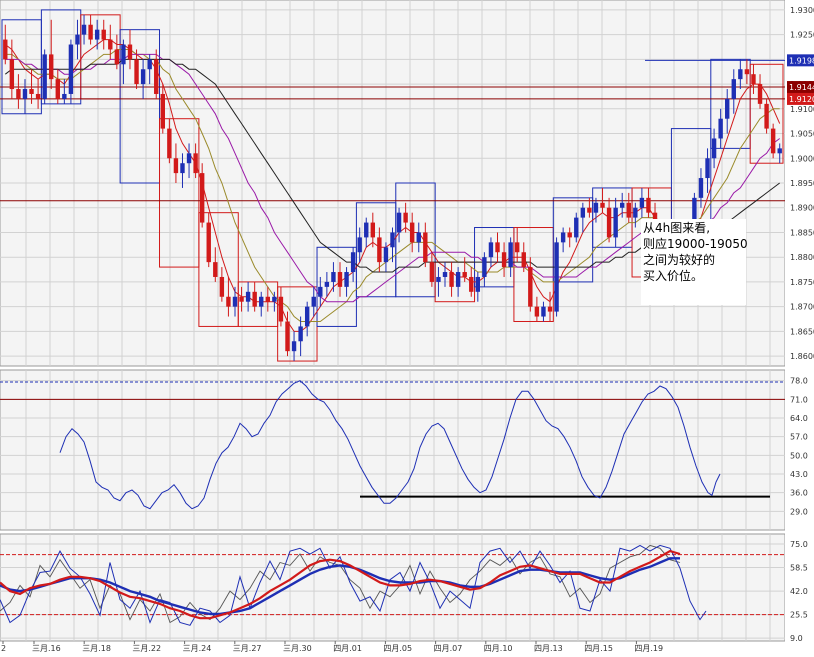 This screenshot has width=814, height=657. I want to click on price-tick-label: 1.9300, so click(802, 10).